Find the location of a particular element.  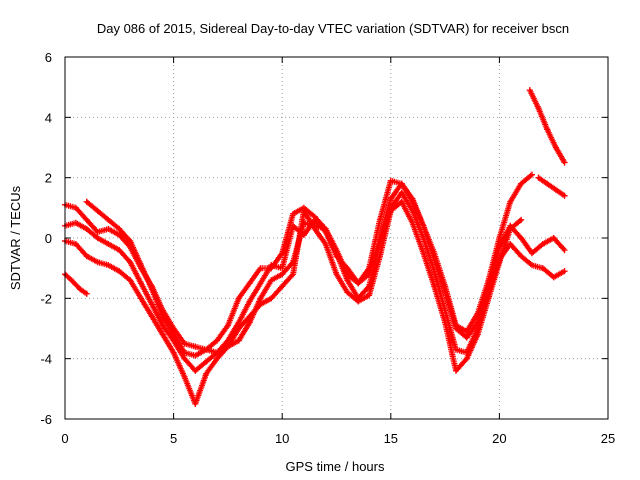

x-axis-label: GPS time / hours is located at coordinates (335, 466).